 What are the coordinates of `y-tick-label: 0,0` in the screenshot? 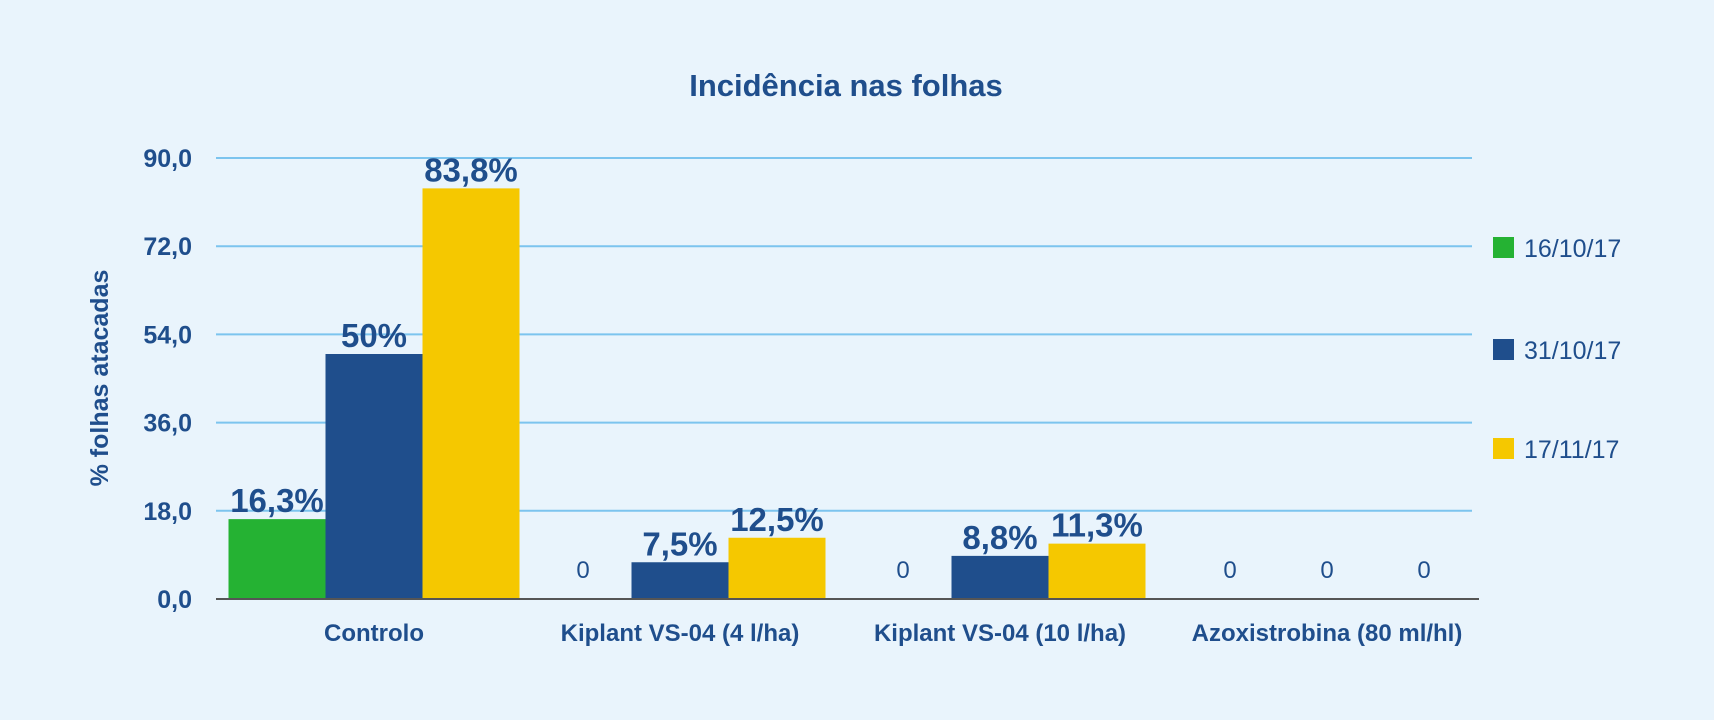 It's located at (174, 600).